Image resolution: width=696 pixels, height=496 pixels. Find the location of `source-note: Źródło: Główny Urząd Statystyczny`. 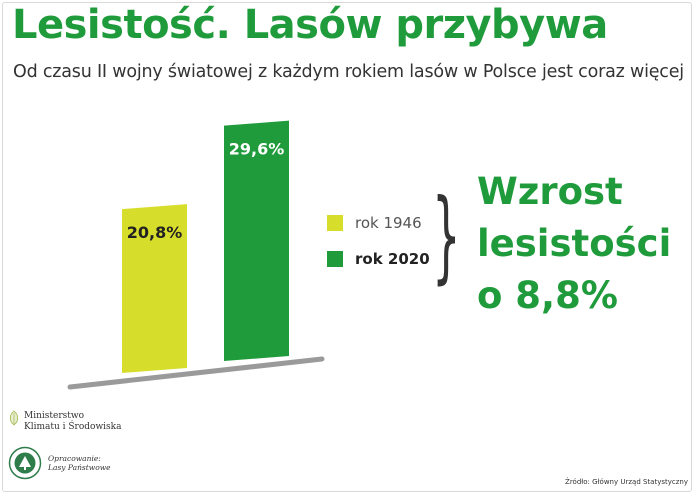

source-note: Źródło: Główny Urząd Statystyczny is located at coordinates (626, 482).